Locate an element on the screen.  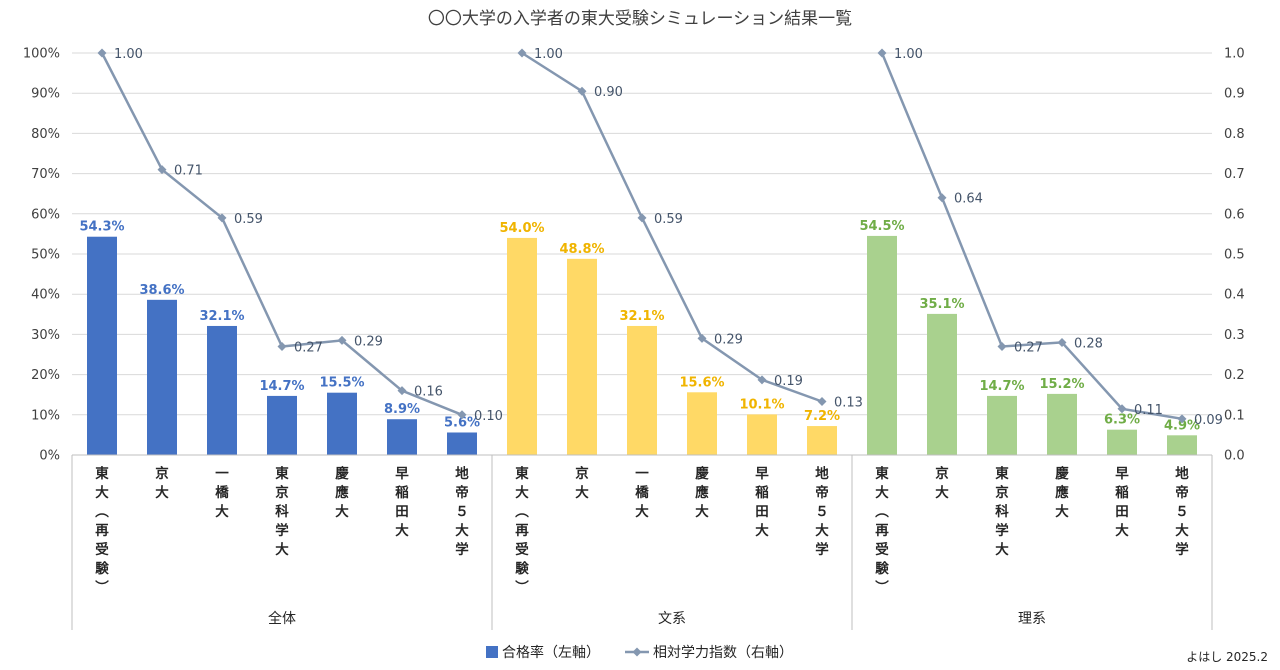
index-value-label: 0.13 is located at coordinates (848, 403).